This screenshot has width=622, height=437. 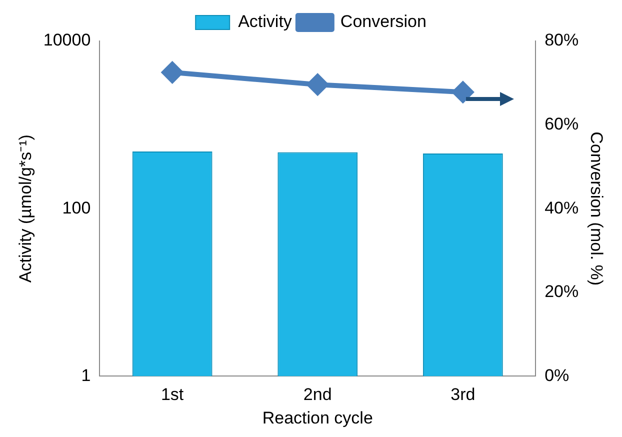 I want to click on x-tick-label: 3rd, so click(x=463, y=394).